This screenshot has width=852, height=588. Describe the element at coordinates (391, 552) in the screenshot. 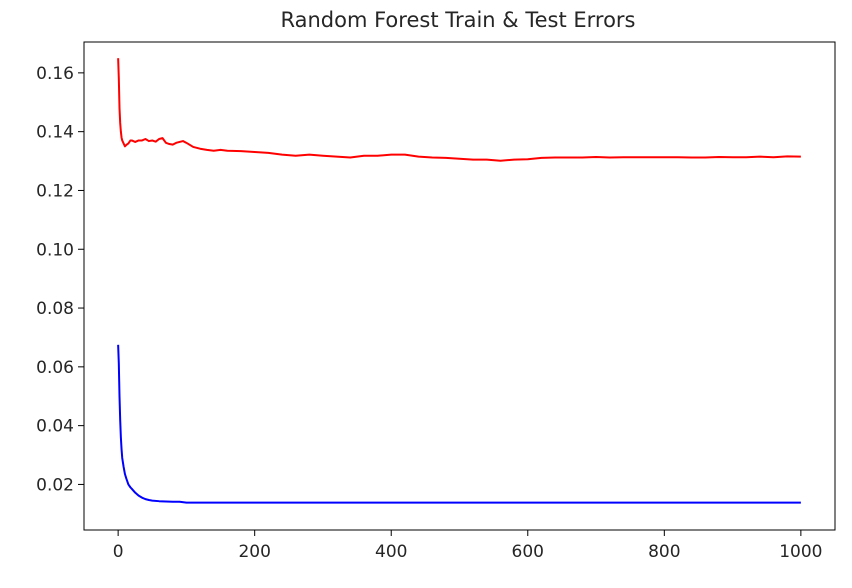

I see `x-tick-label: 400` at that location.